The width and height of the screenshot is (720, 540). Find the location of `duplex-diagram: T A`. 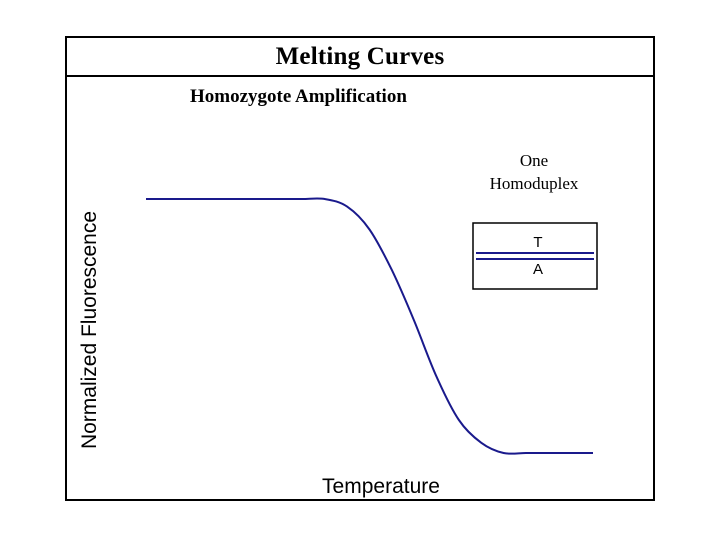

duplex-diagram: T A is located at coordinates (535, 256).